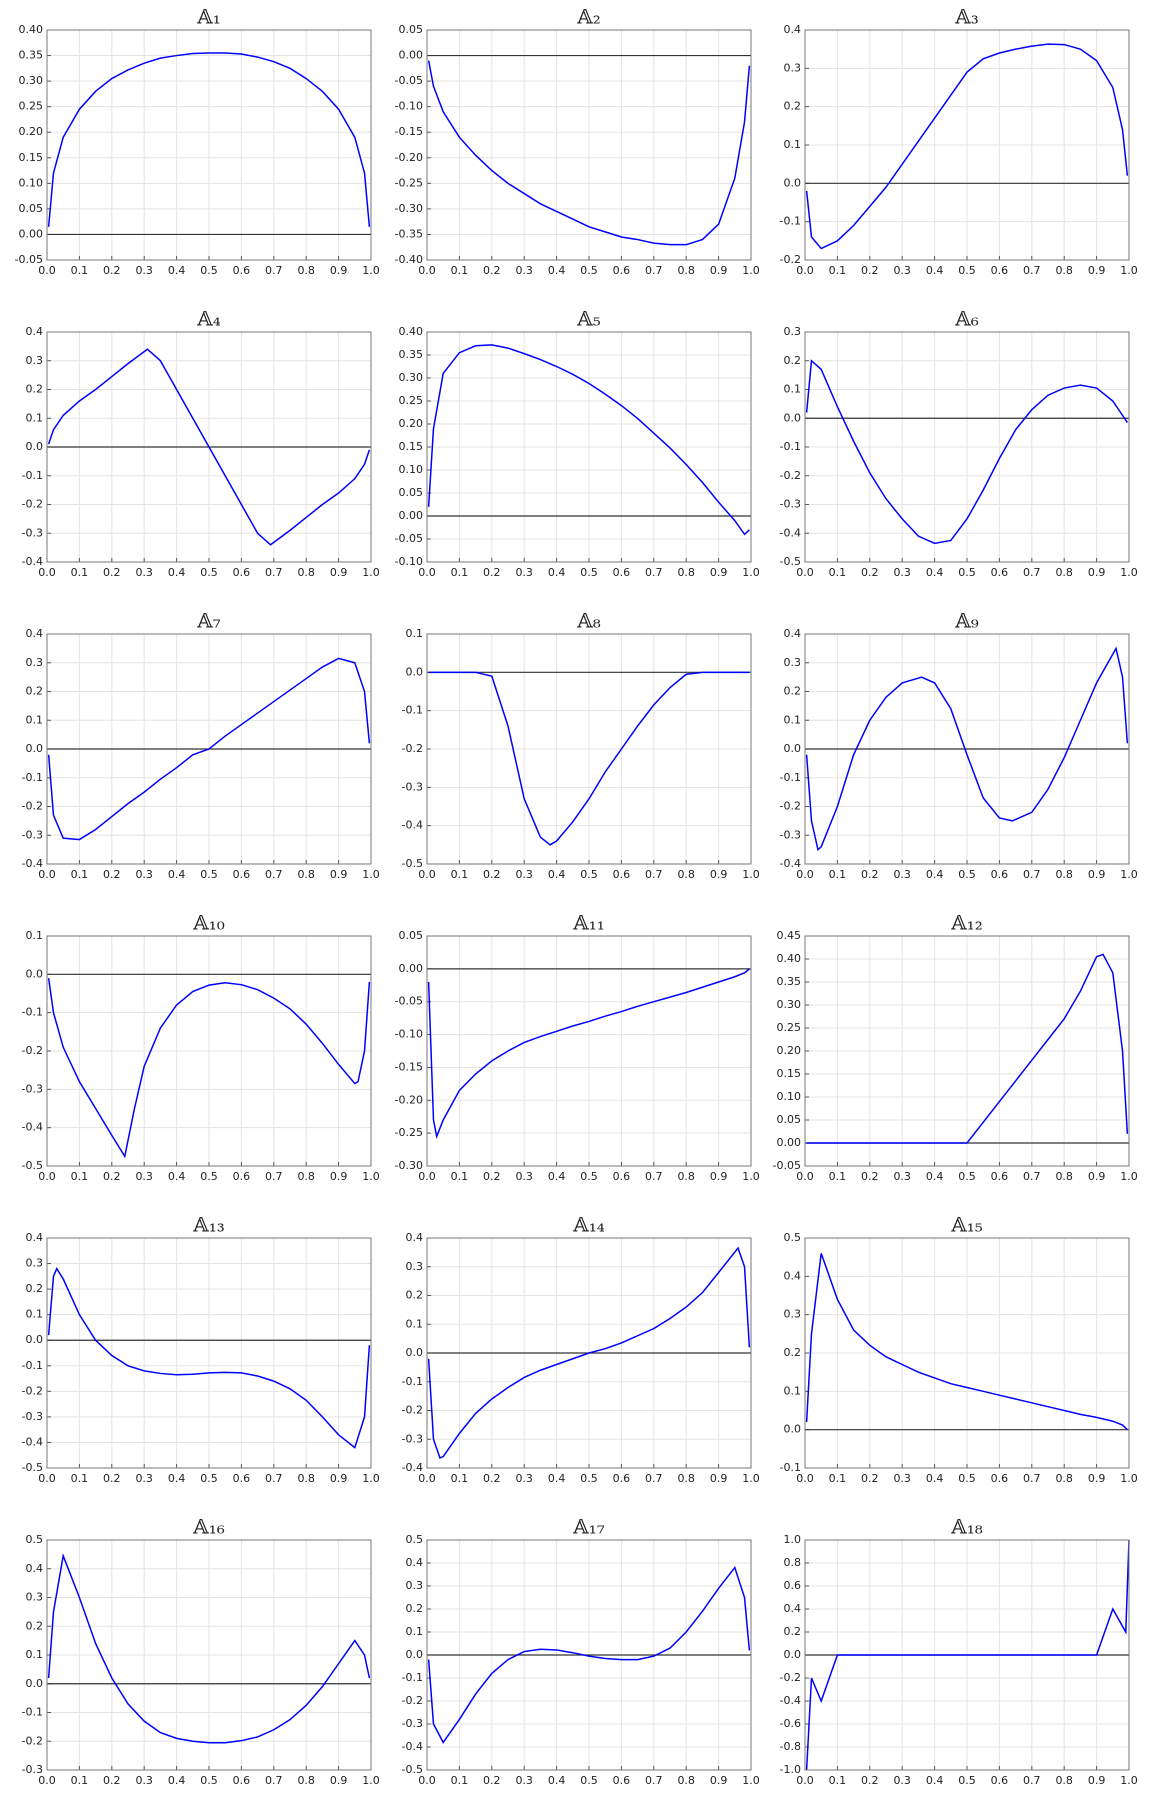 This screenshot has height=1795, width=1152. I want to click on y-tick-label: -0.30, so click(409, 1165).